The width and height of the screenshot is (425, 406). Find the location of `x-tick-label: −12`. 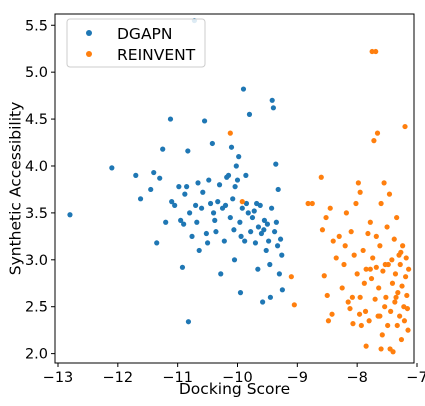

x-tick-label: −12 is located at coordinates (118, 378).